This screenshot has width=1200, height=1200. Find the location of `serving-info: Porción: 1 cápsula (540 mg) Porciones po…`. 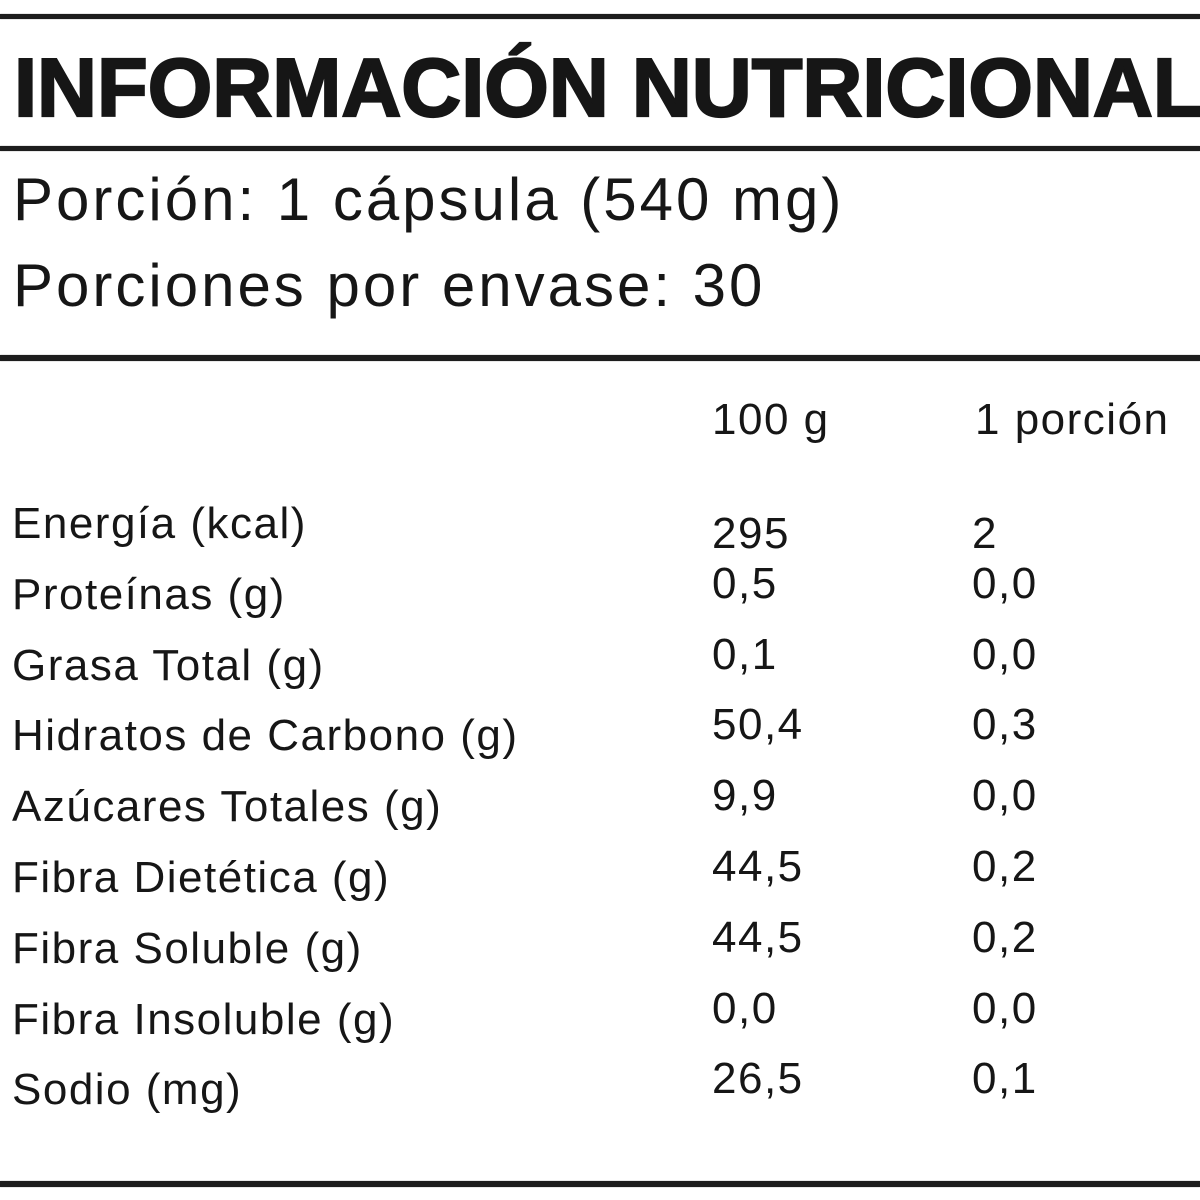

serving-info: Porción: 1 cápsula (540 mg) Porciones po… is located at coordinates (428, 243).